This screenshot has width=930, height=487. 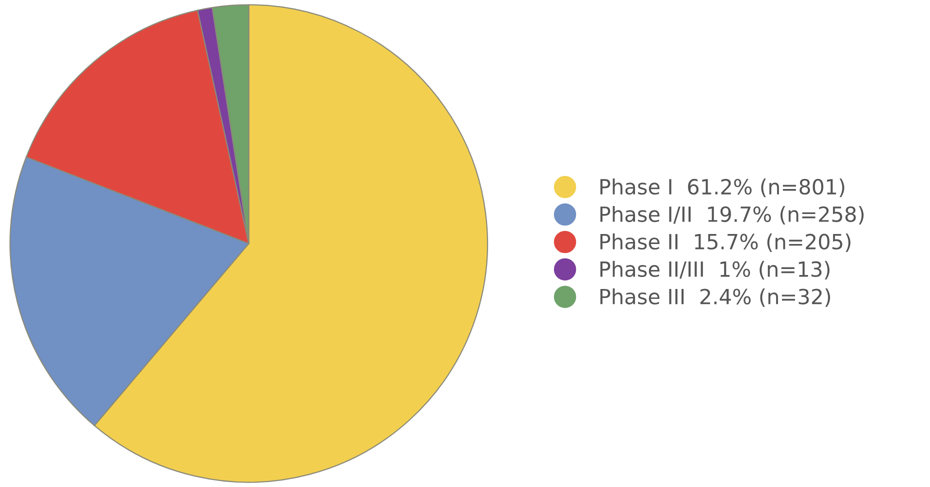 What do you see at coordinates (732, 215) in the screenshot?
I see `legend-label: Phase I/II 19.7% (n=258)` at bounding box center [732, 215].